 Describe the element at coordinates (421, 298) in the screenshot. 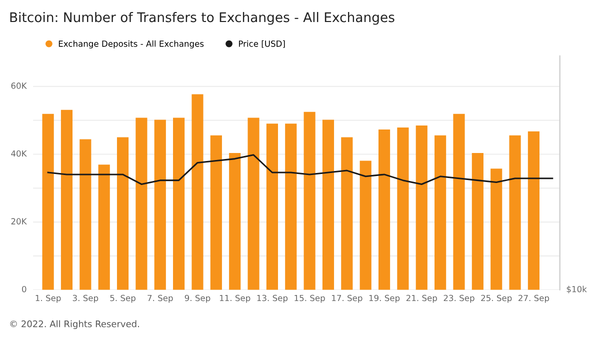

I see `x-tick-label: 21. Sep` at that location.